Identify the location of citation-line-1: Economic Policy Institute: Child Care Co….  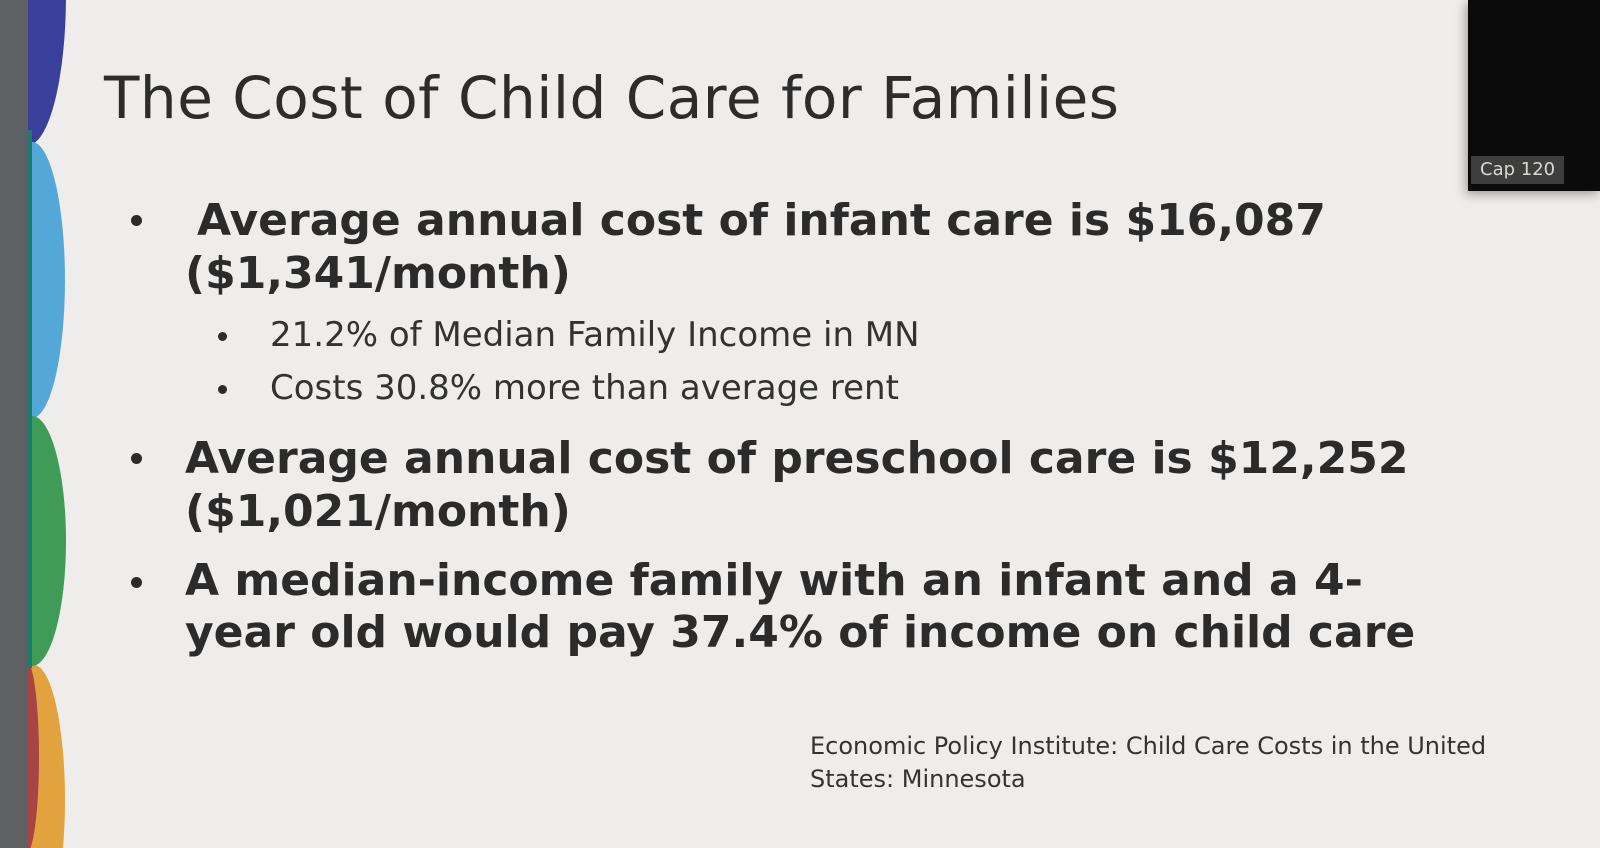
(1148, 746).